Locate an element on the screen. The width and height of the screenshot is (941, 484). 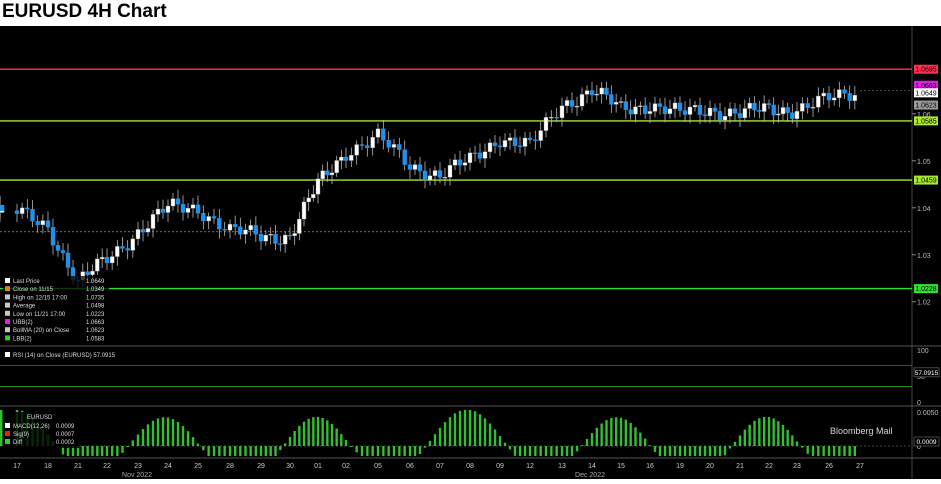
x-tick-label: 23 is located at coordinates (797, 466).